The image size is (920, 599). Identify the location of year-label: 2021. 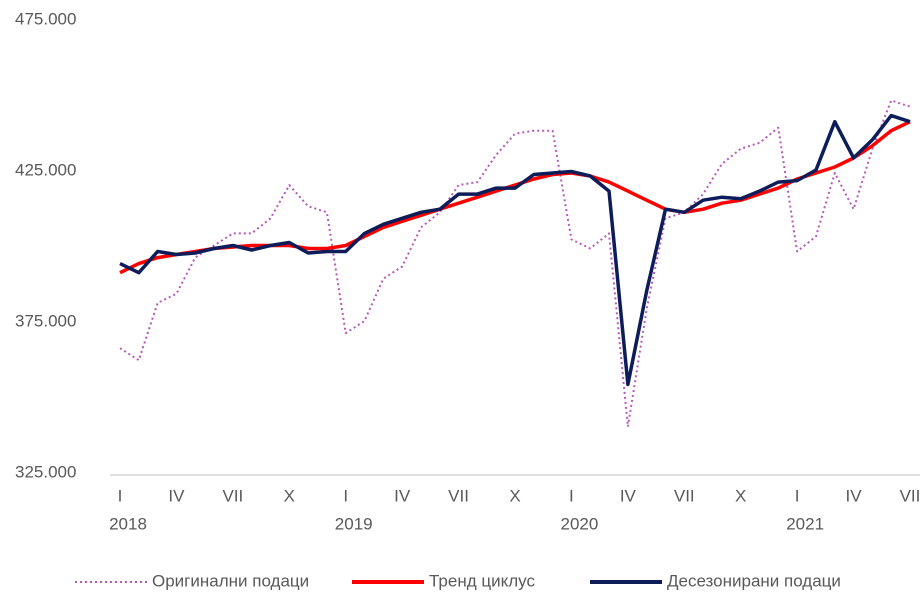
(805, 523).